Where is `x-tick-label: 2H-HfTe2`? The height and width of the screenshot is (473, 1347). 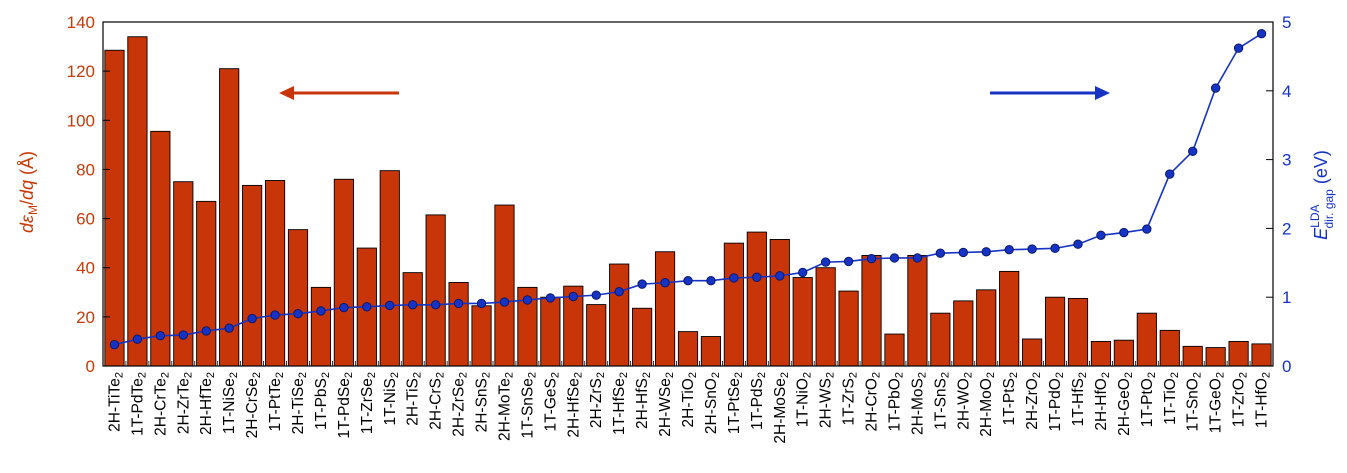
x-tick-label: 2H-HfTe2 is located at coordinates (207, 403).